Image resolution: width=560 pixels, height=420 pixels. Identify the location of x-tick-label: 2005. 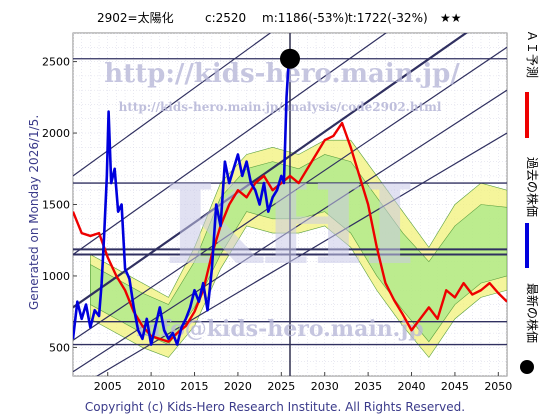
(108, 386).